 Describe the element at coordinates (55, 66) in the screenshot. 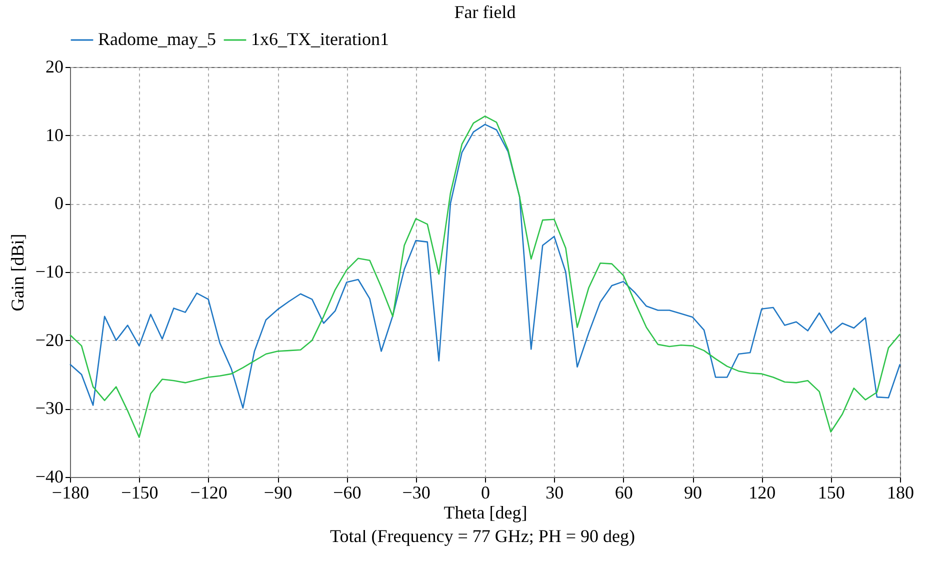

I see `y-tick-label: 20` at that location.